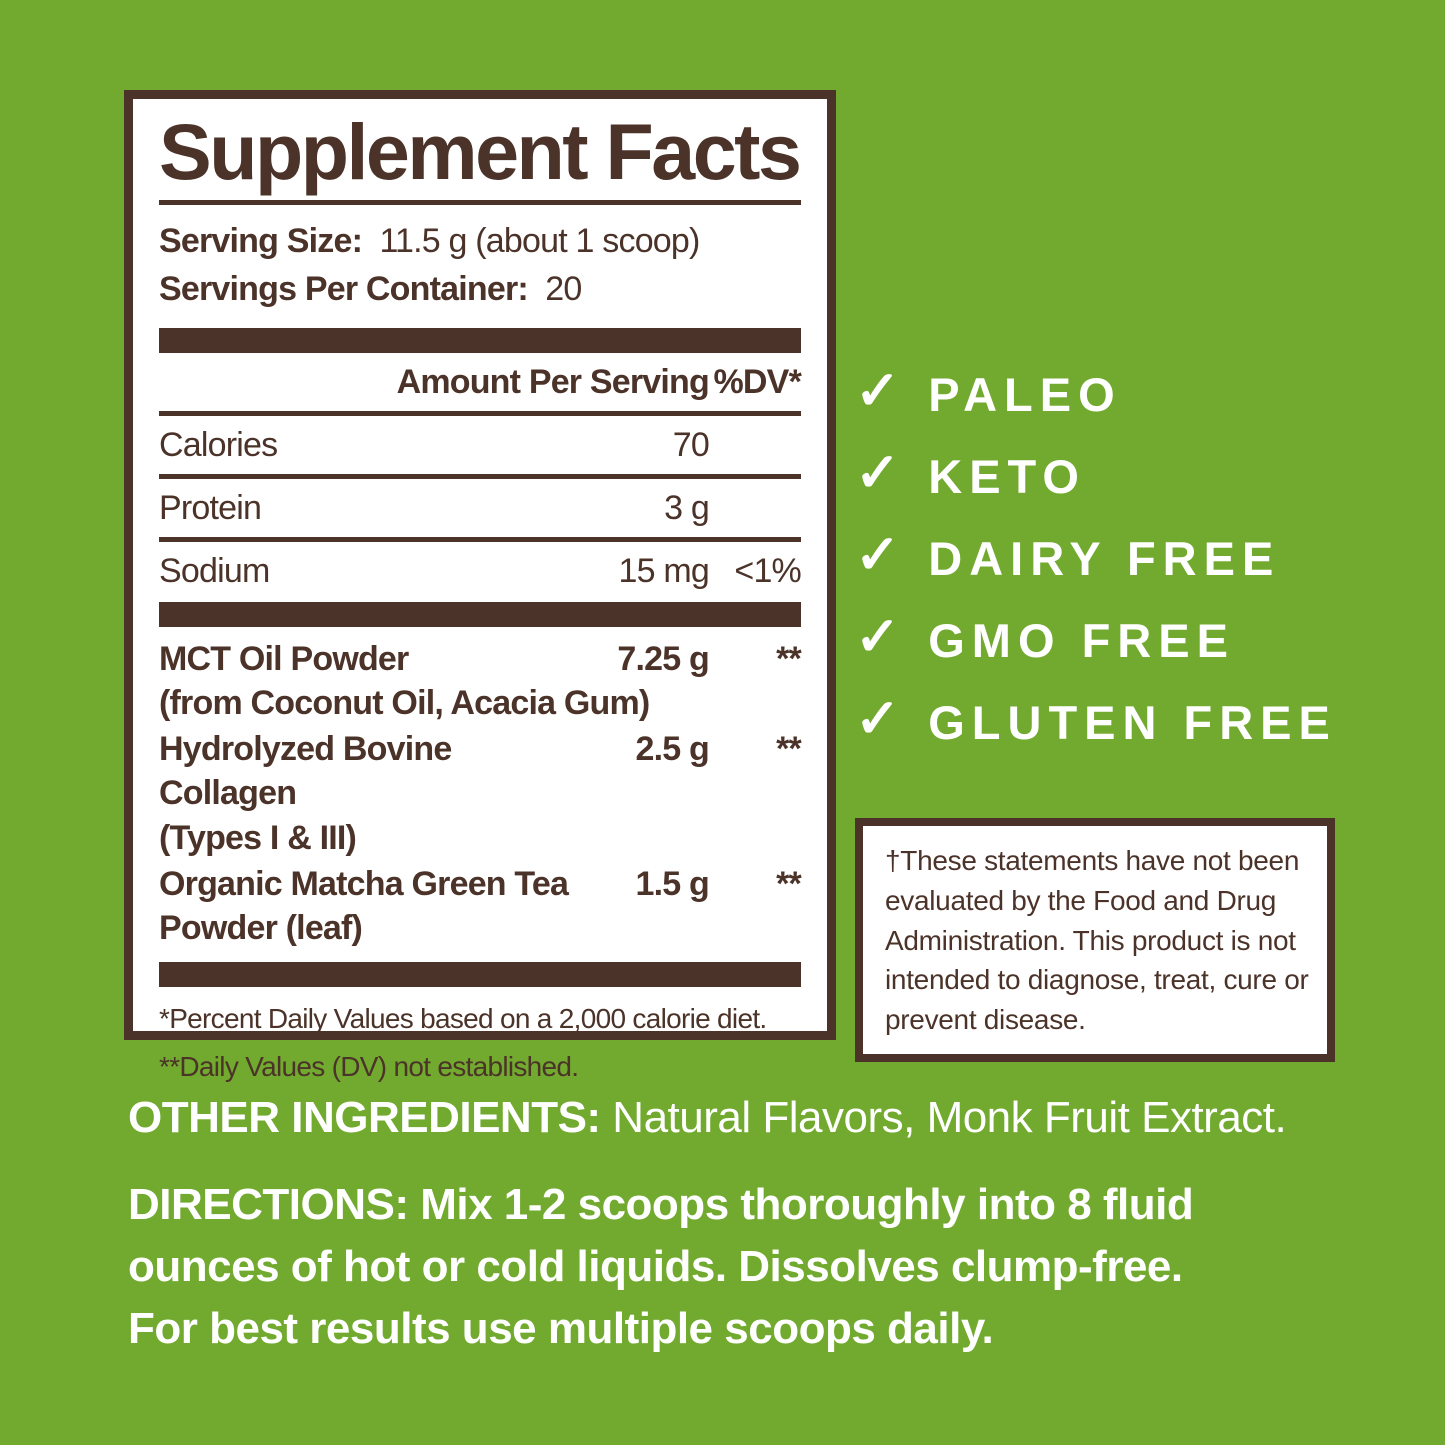 This screenshot has height=1445, width=1445. Describe the element at coordinates (672, 749) in the screenshot. I see `ingredient-amount: 2.5 g` at that location.